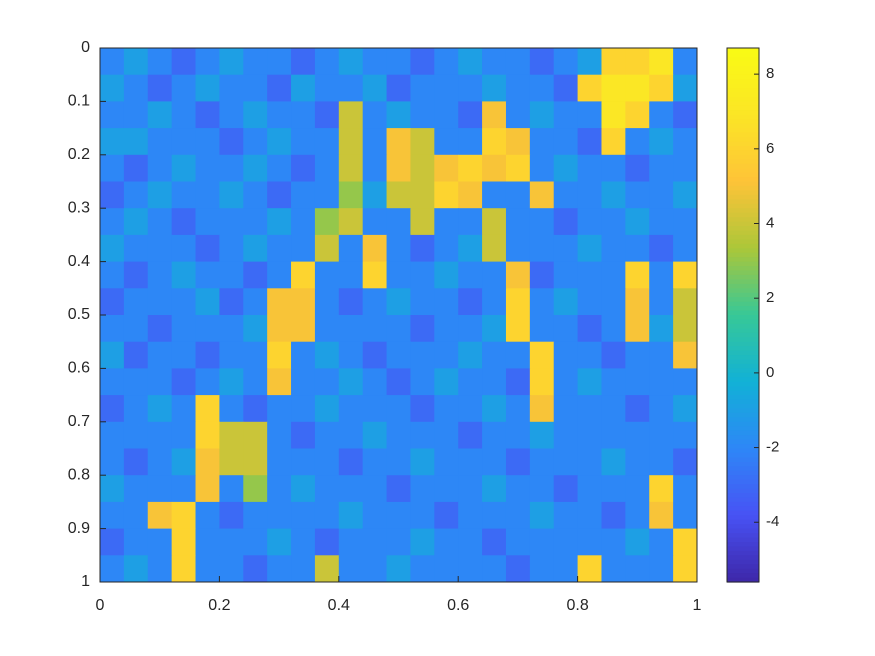 The width and height of the screenshot is (875, 656). I want to click on x-tick-label: 0, so click(100, 605).